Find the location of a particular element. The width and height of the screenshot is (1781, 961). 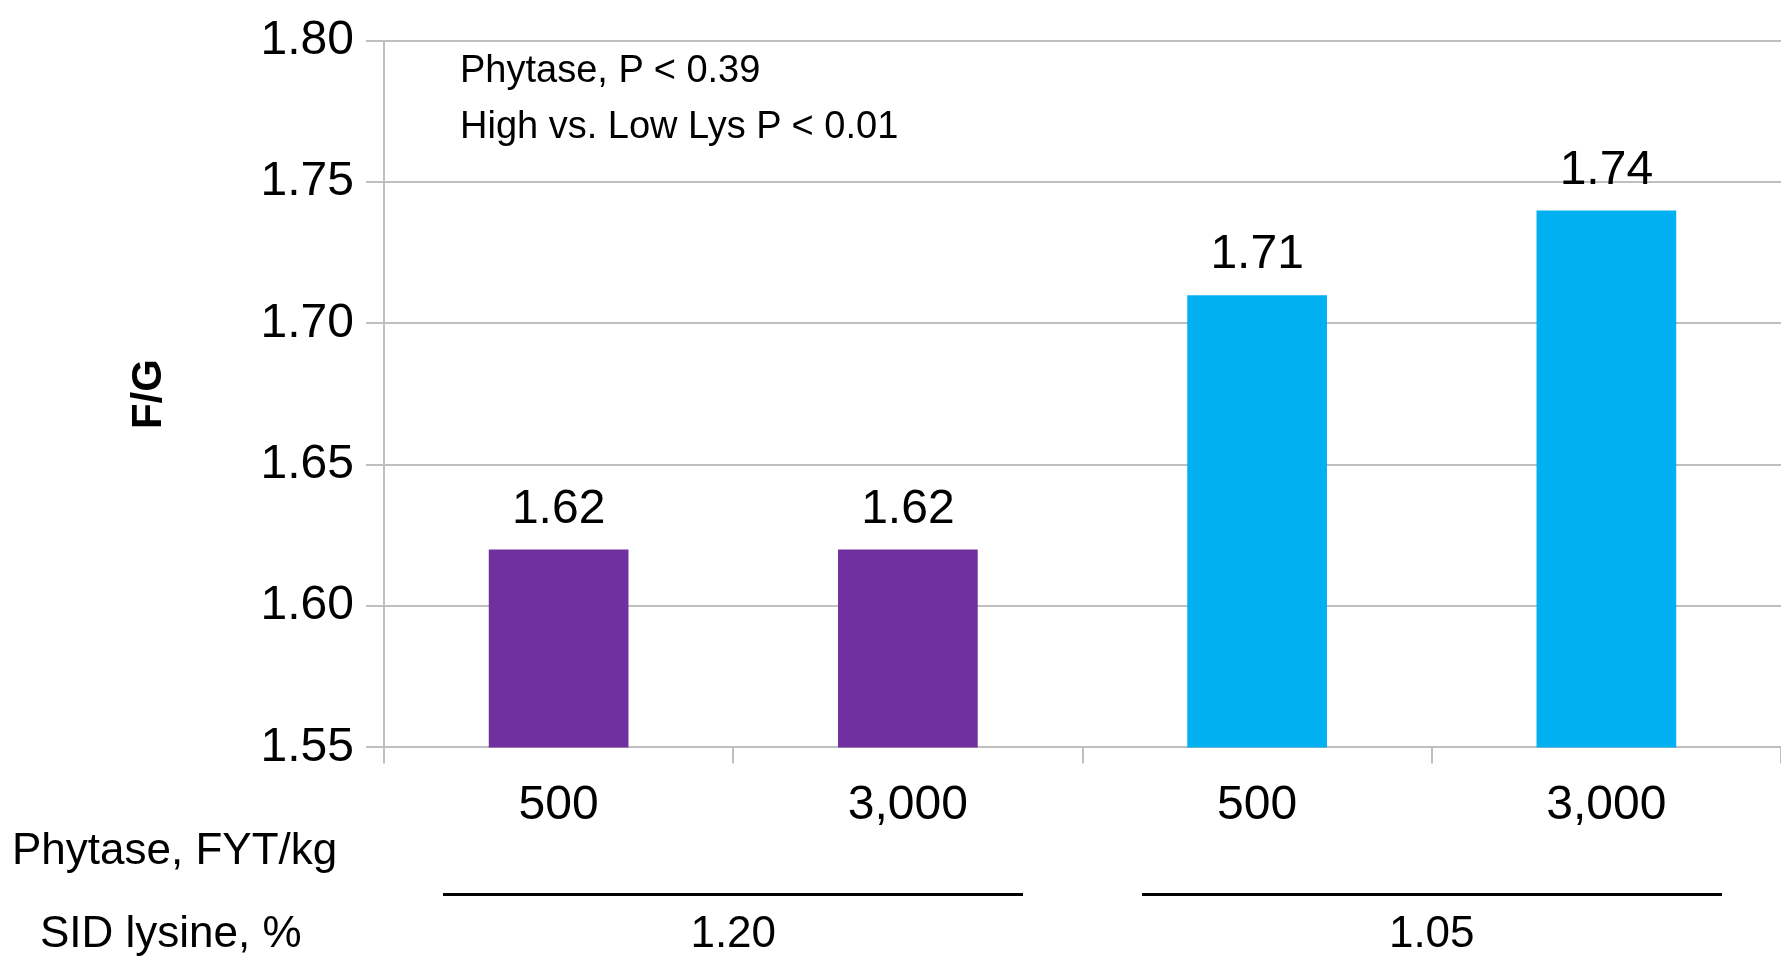

y-tick-label: 1.80 is located at coordinates (307, 38).